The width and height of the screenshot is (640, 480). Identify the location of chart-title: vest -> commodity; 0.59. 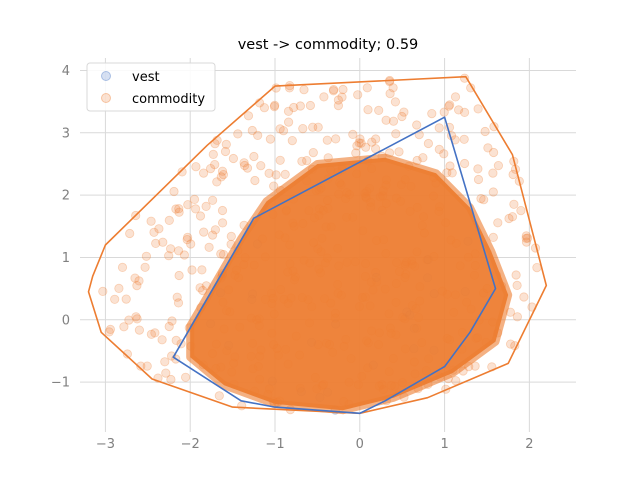
(328, 45).